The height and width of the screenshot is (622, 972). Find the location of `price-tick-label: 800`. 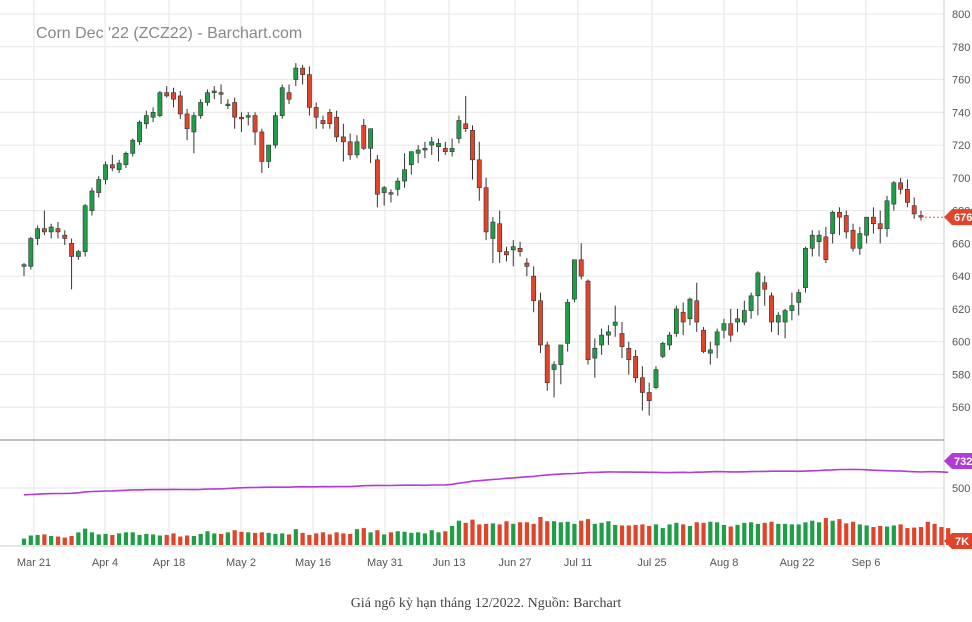

price-tick-label: 800 is located at coordinates (961, 15).